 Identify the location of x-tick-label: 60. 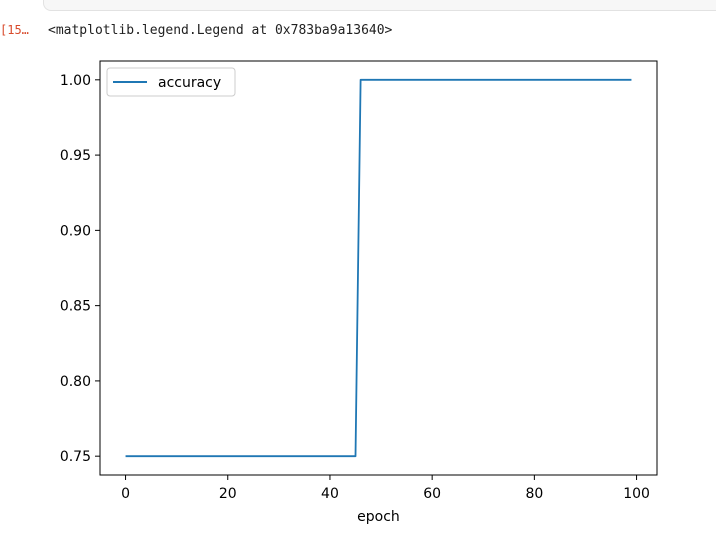
(432, 494).